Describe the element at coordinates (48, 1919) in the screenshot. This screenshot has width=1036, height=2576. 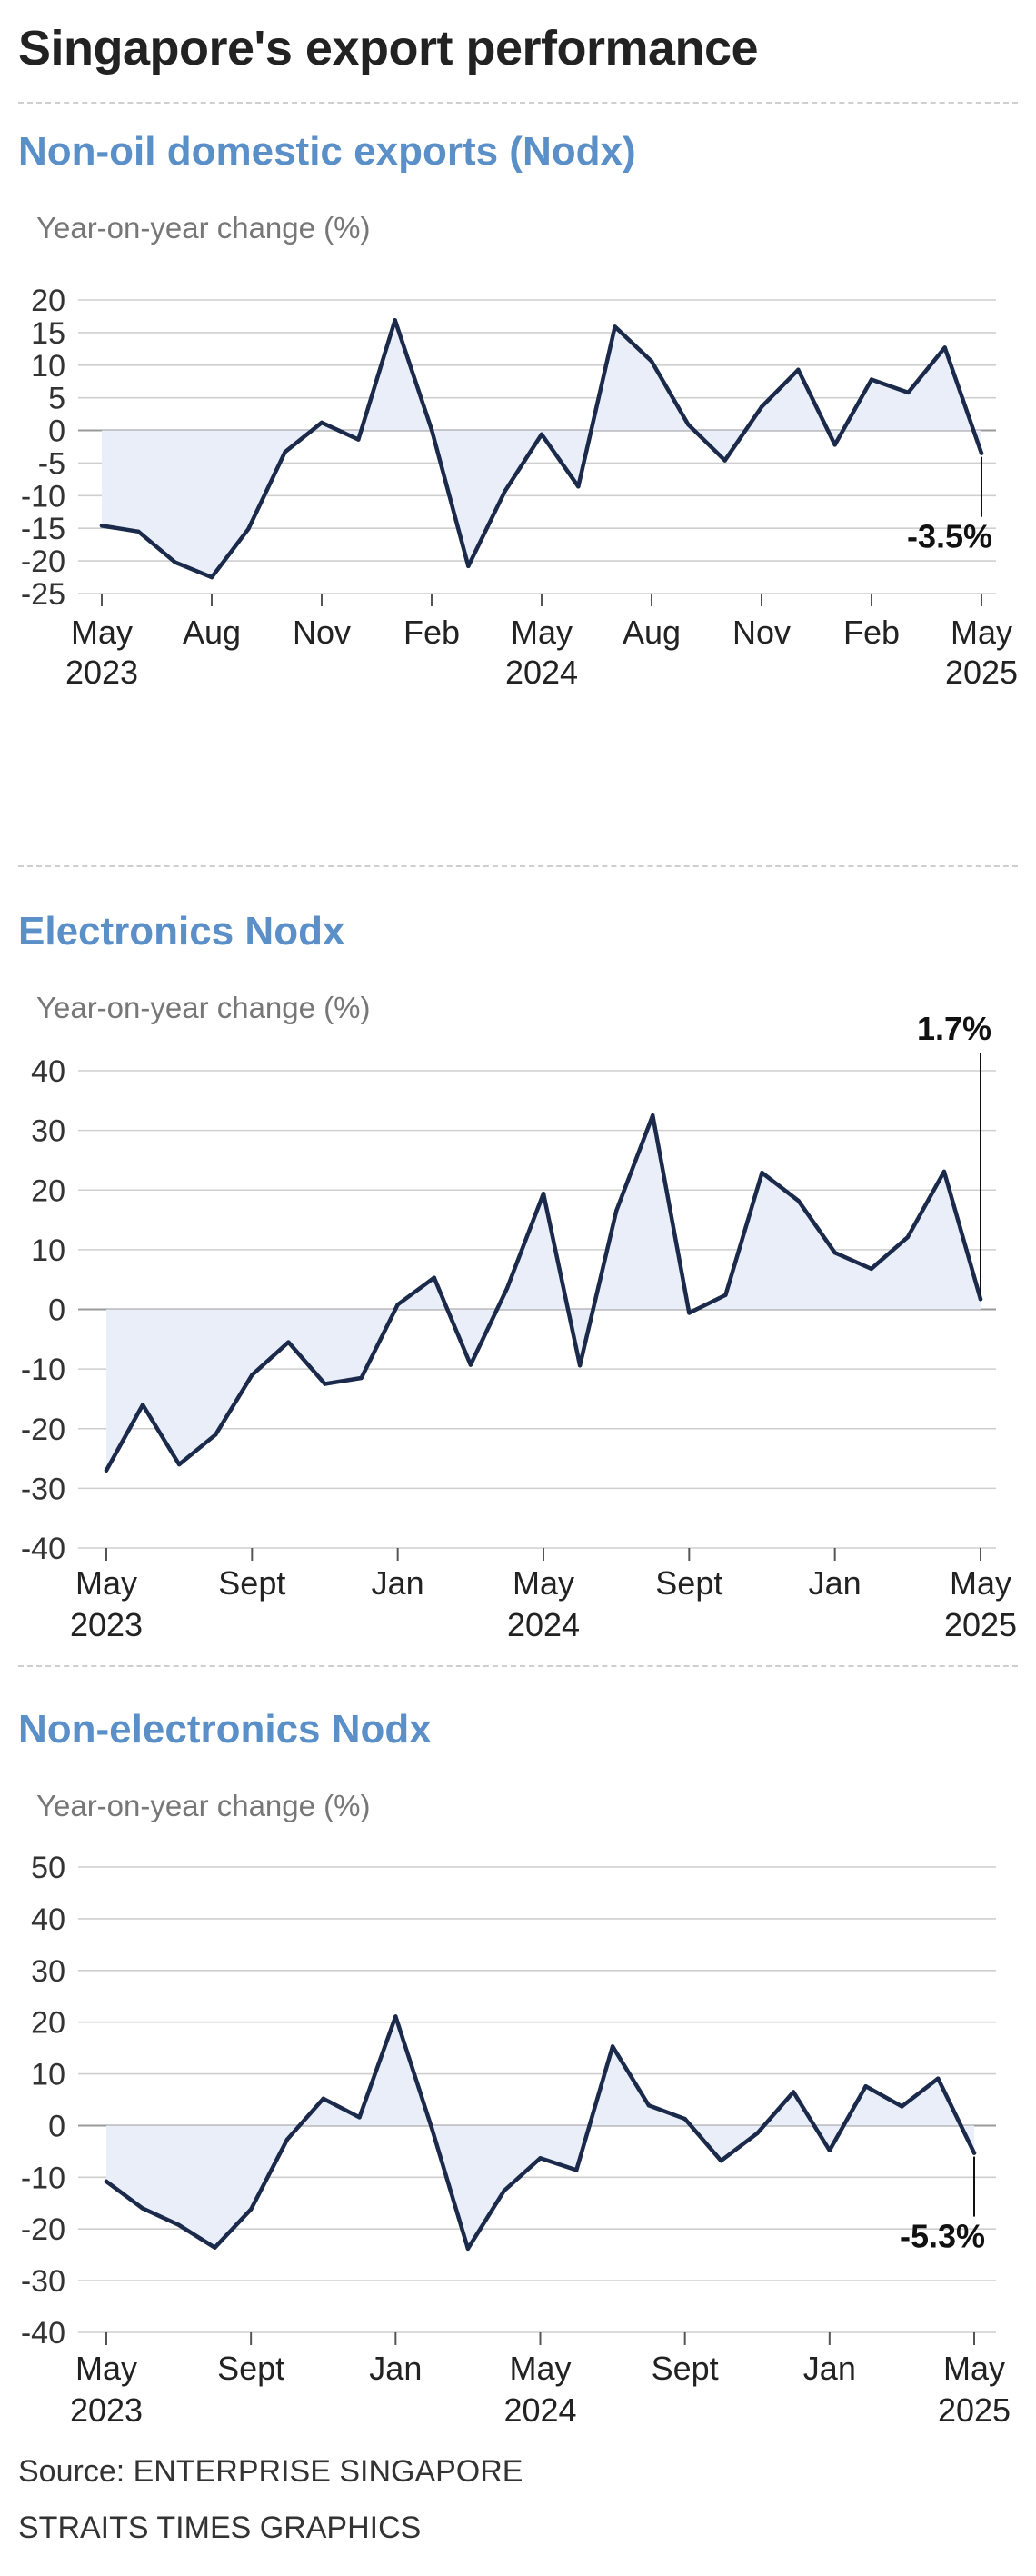
I see `y-tick-label: 40` at that location.